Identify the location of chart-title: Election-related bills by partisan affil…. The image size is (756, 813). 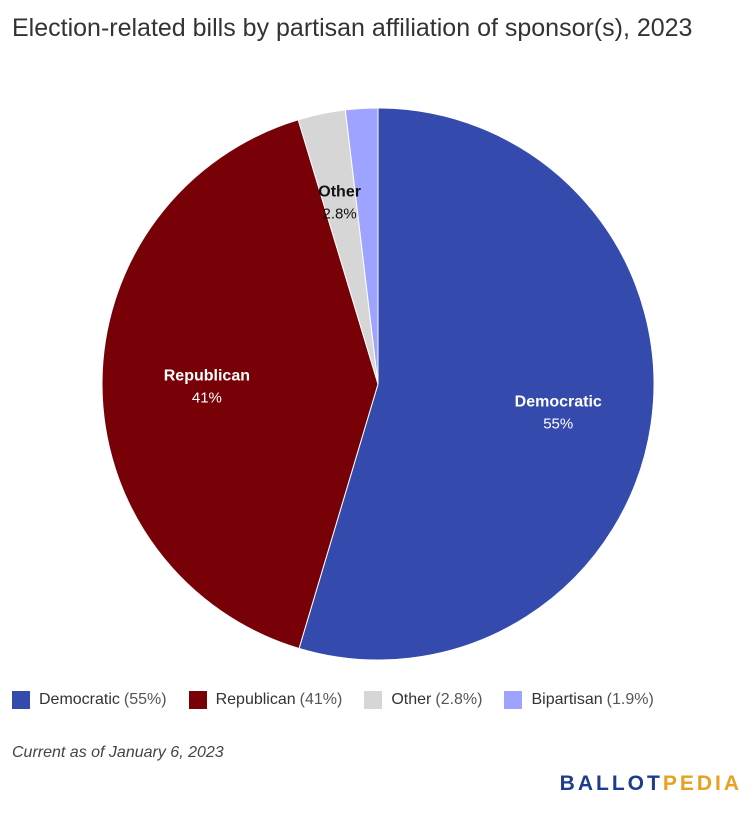
(352, 28).